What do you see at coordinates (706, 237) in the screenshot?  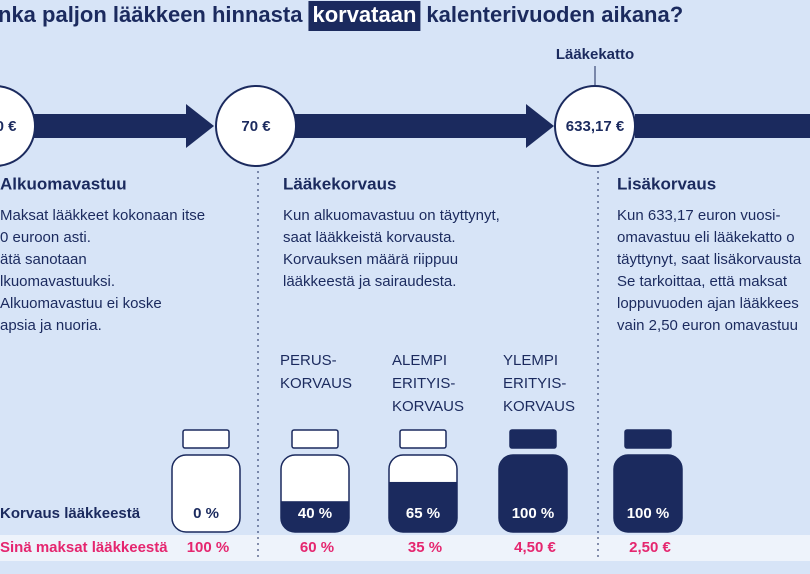 I see `column-text: omavastuu eli lääkekatto o` at bounding box center [706, 237].